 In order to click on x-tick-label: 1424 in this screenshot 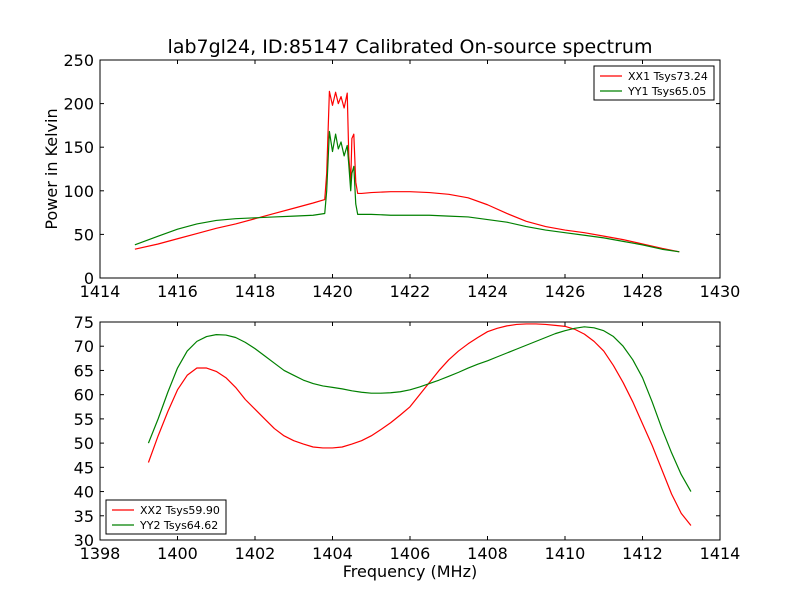, I will do `click(487, 291)`.